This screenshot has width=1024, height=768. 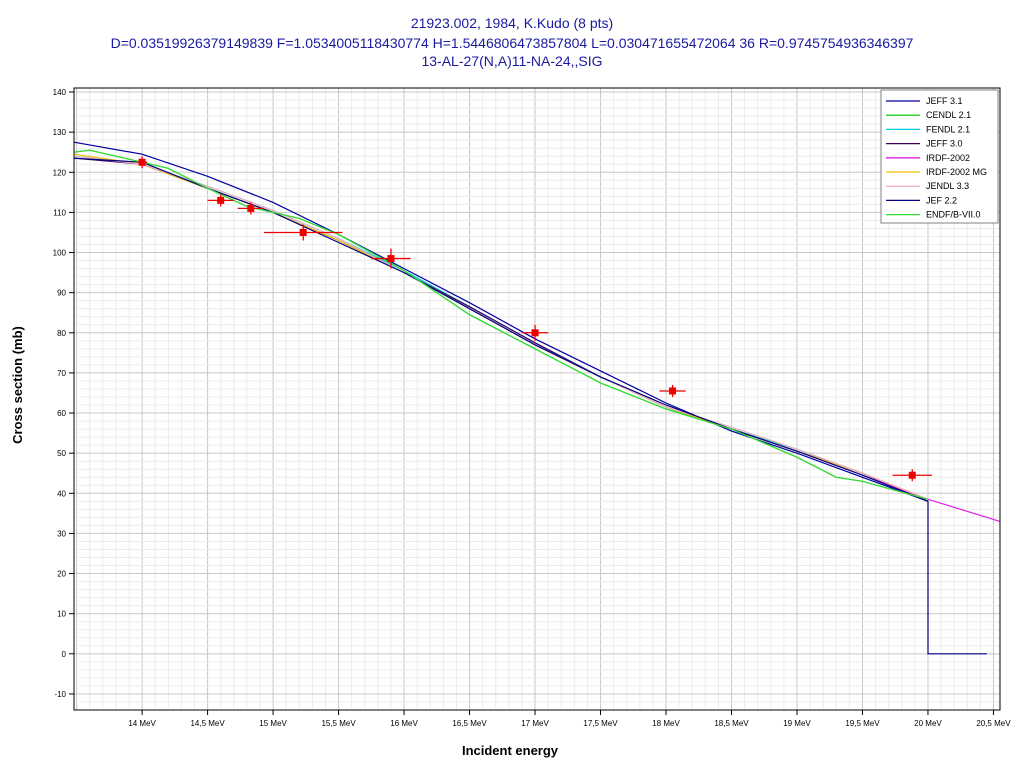 I want to click on y-tick-label: 70, so click(x=61, y=373).